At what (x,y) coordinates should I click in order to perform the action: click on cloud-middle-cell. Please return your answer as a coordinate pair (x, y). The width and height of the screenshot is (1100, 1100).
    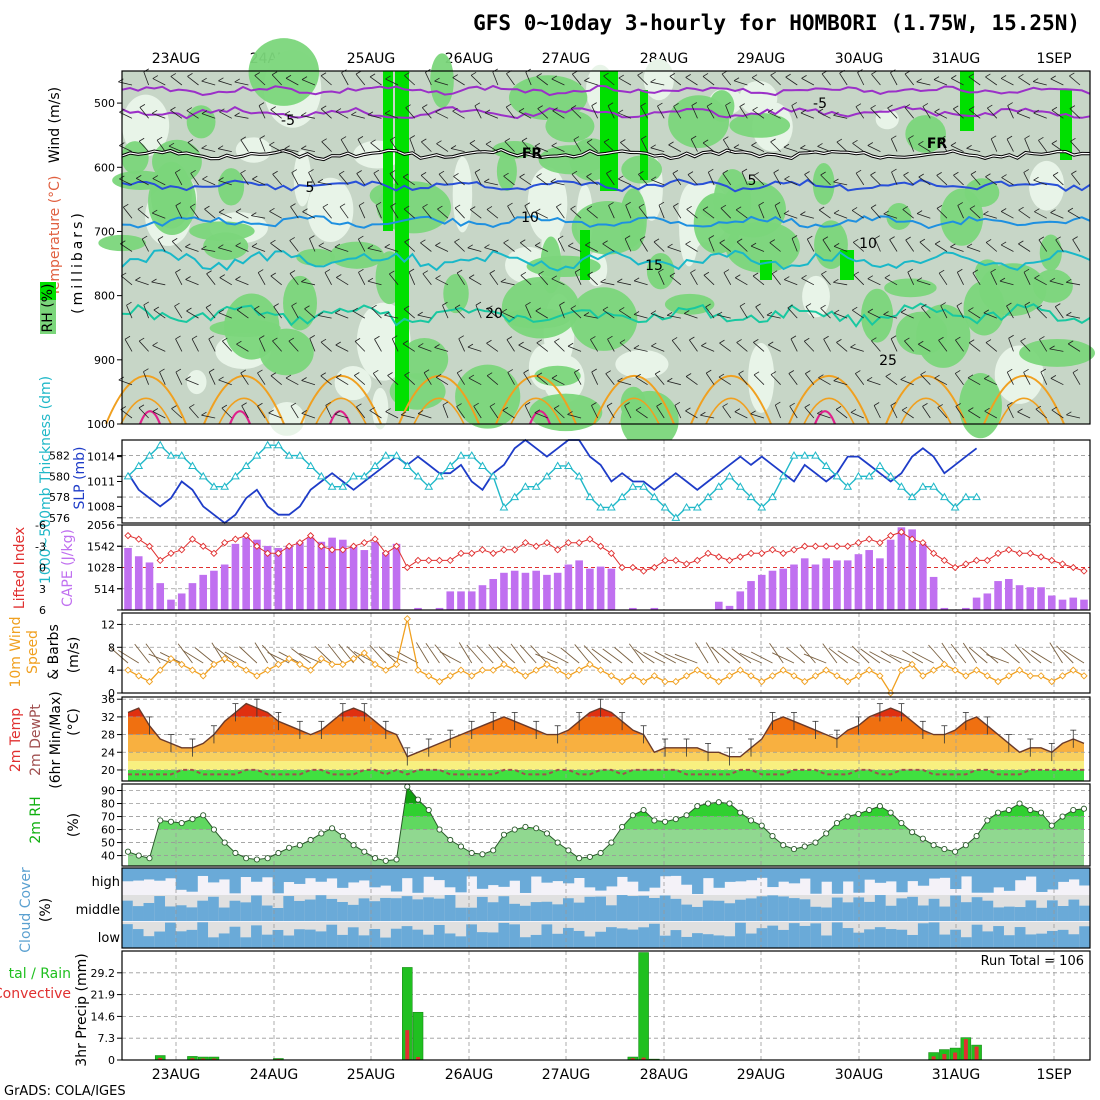
    Looking at the image, I should click on (622, 908).